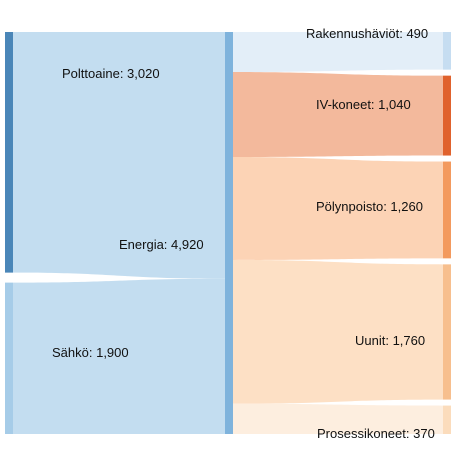 This screenshot has width=464, height=471. What do you see at coordinates (9, 152) in the screenshot?
I see `node-polttoaine` at bounding box center [9, 152].